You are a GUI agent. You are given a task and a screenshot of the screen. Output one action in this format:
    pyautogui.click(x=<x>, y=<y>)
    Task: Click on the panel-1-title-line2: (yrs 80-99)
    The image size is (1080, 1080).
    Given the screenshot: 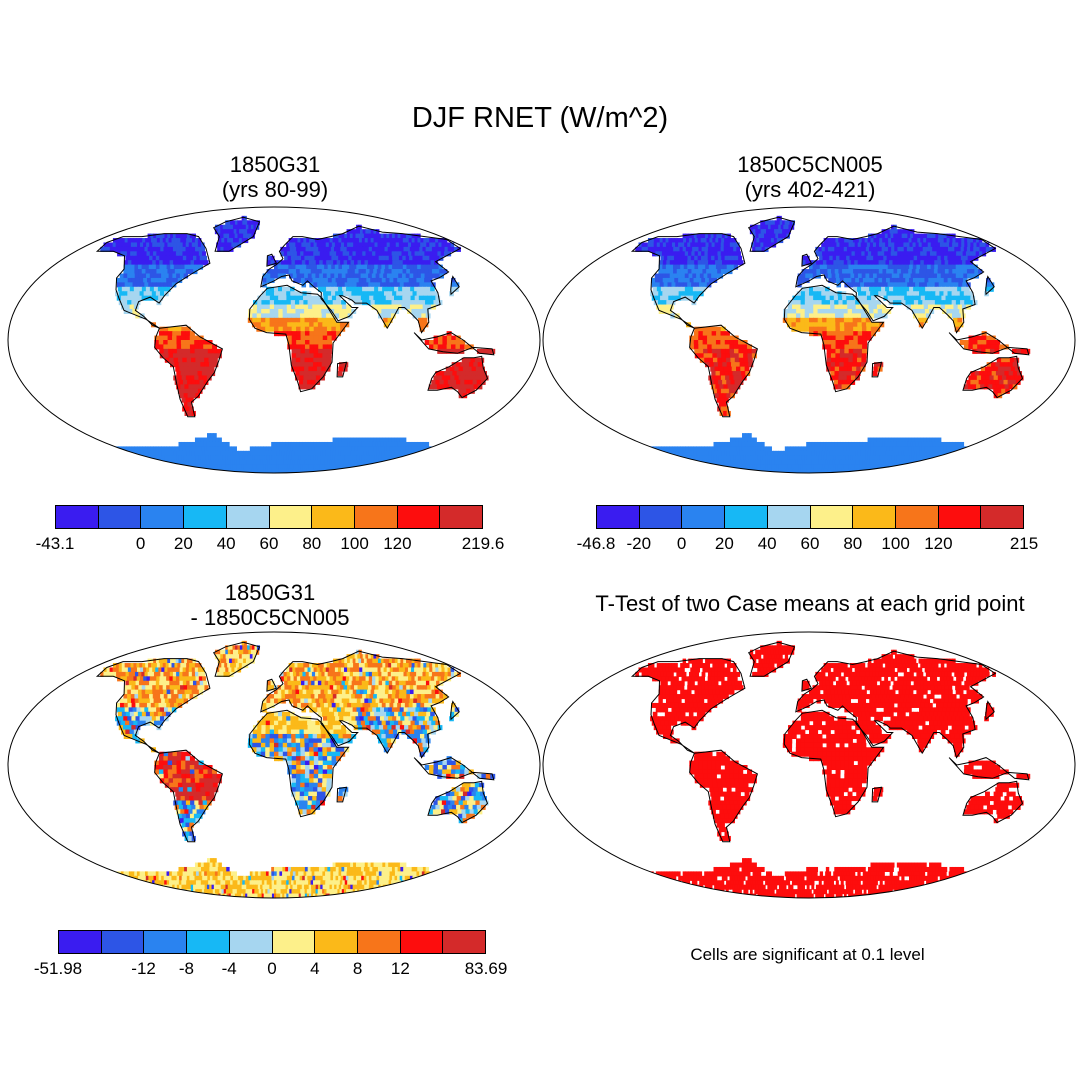 What is the action you would take?
    pyautogui.click(x=275, y=189)
    